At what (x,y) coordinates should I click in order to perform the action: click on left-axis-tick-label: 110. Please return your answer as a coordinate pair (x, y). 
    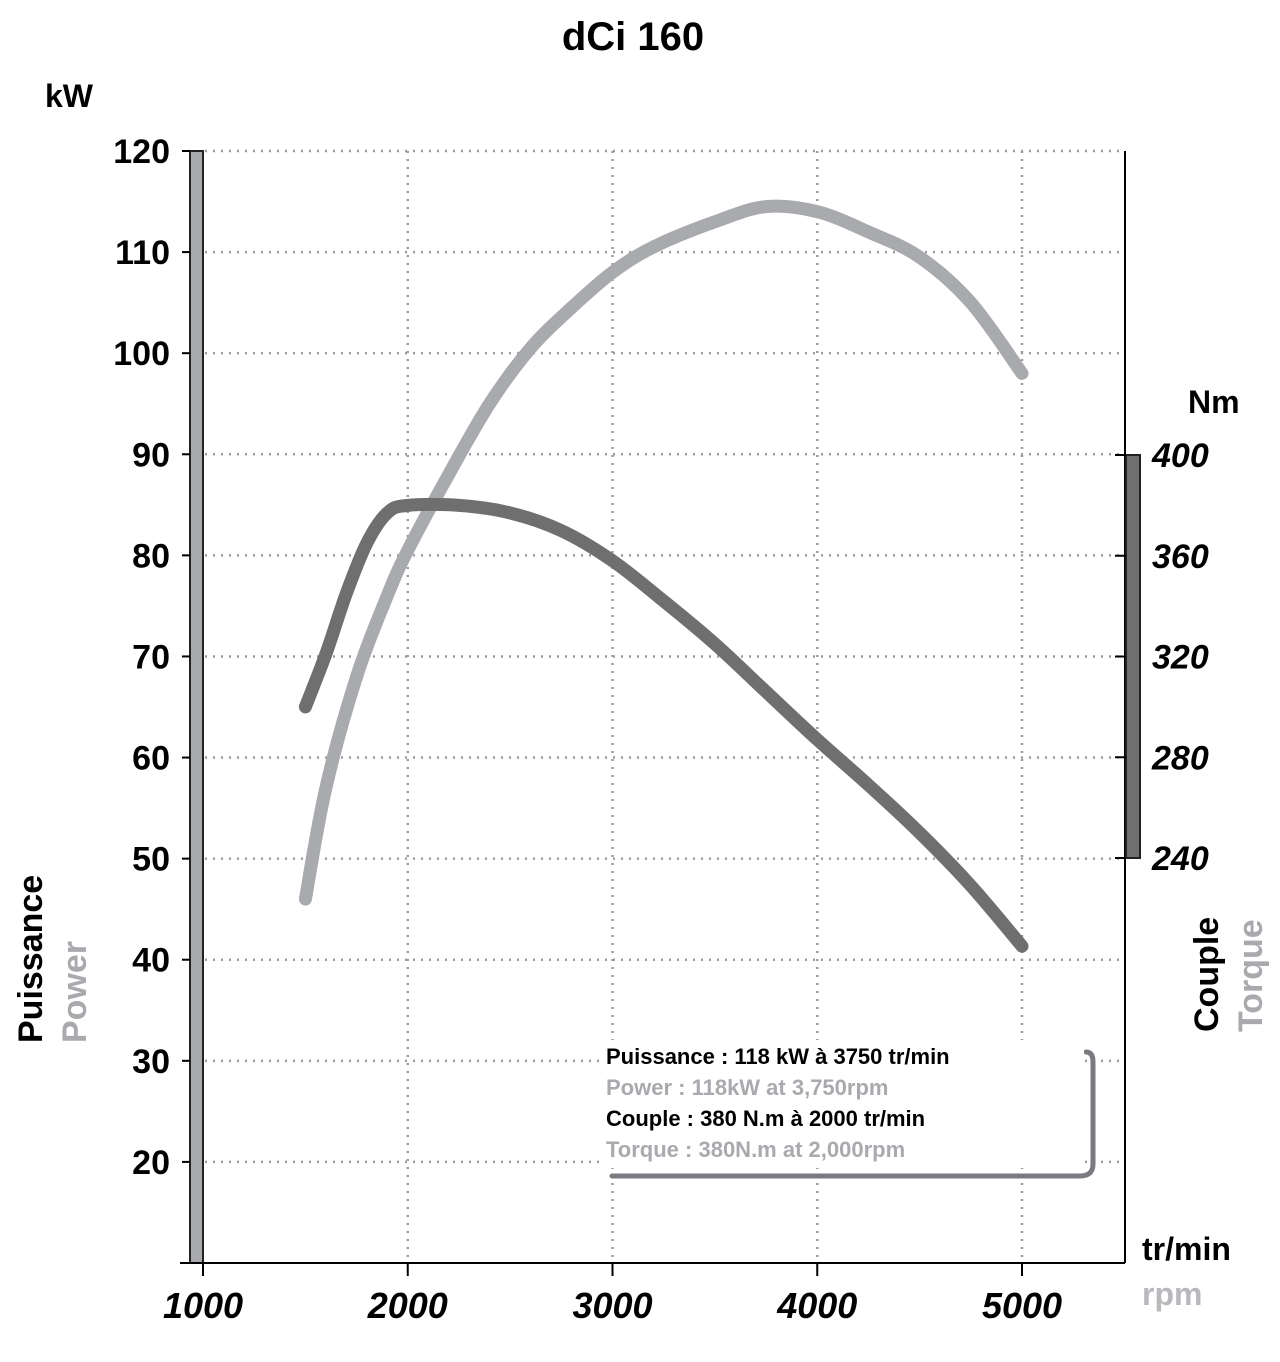
    Looking at the image, I should click on (142, 253).